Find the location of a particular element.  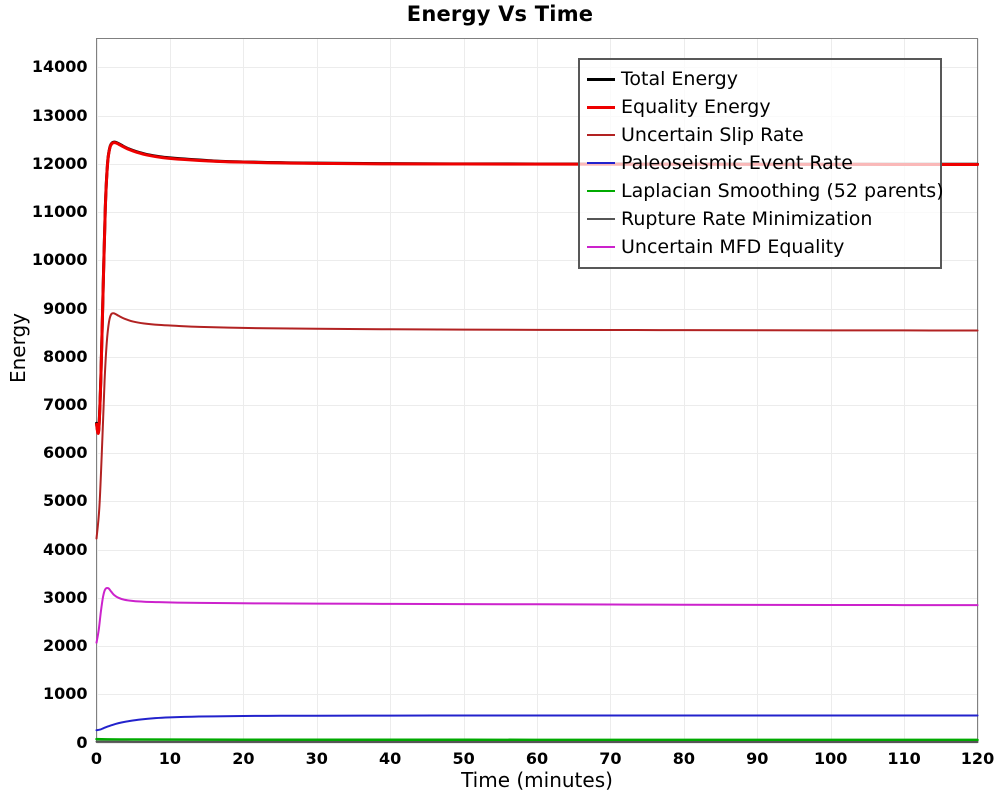

x-tick-label: 60 is located at coordinates (537, 758).